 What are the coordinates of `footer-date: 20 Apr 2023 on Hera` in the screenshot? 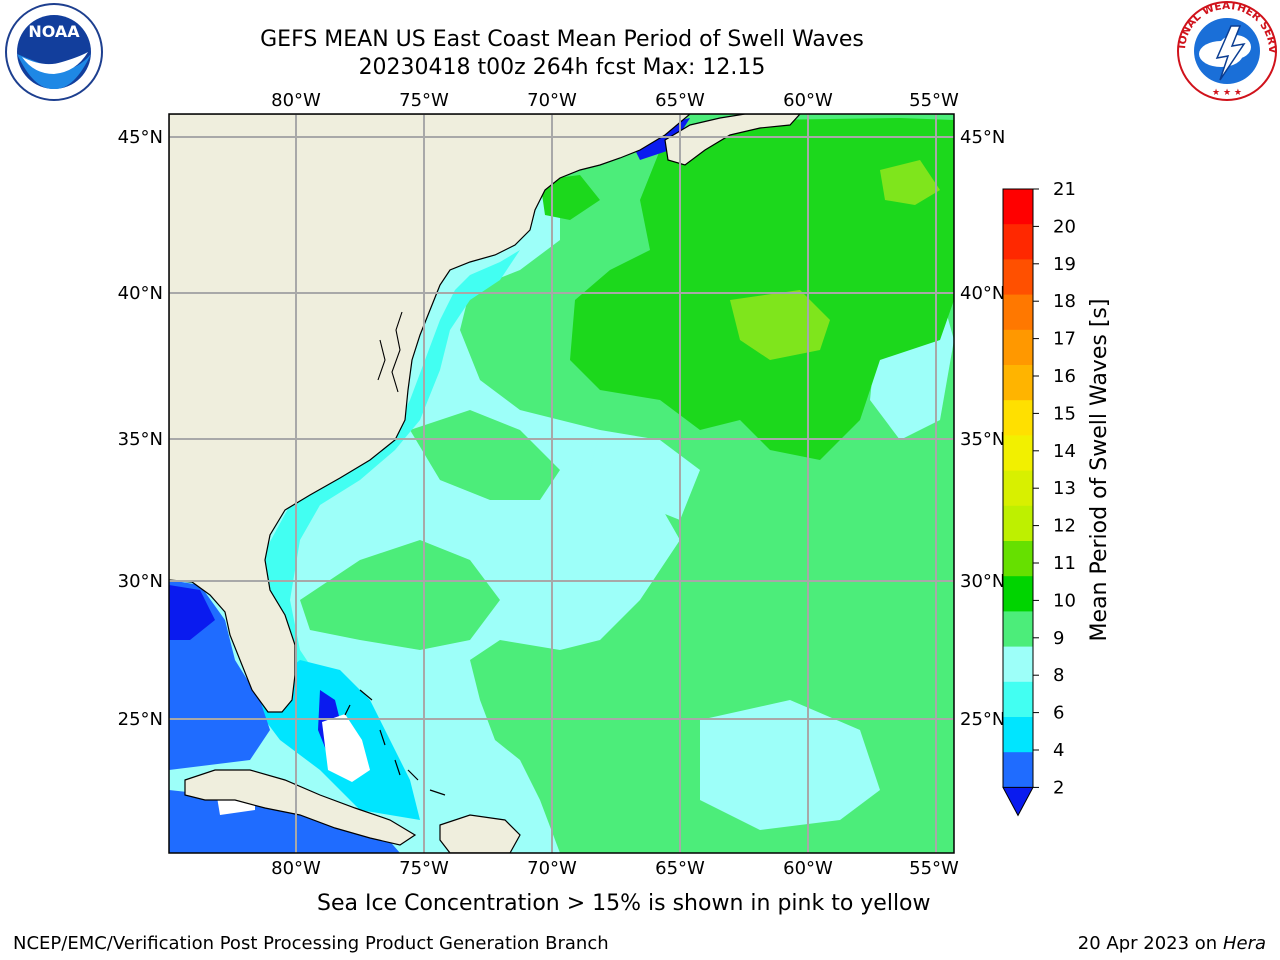 It's located at (1172, 943).